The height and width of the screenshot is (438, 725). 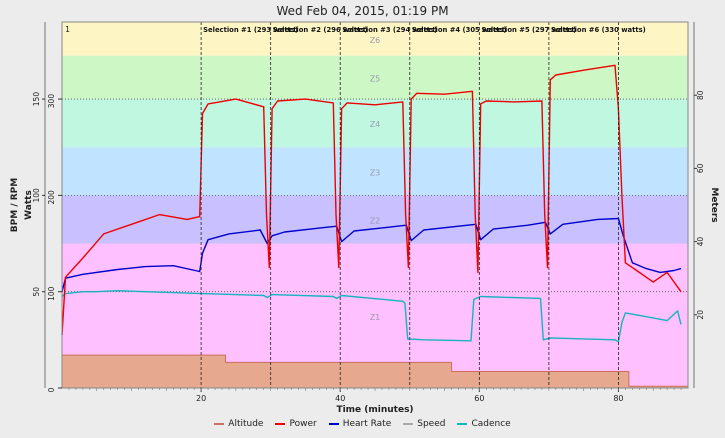 What do you see at coordinates (246, 424) in the screenshot?
I see `legend-label: Altitude` at bounding box center [246, 424].